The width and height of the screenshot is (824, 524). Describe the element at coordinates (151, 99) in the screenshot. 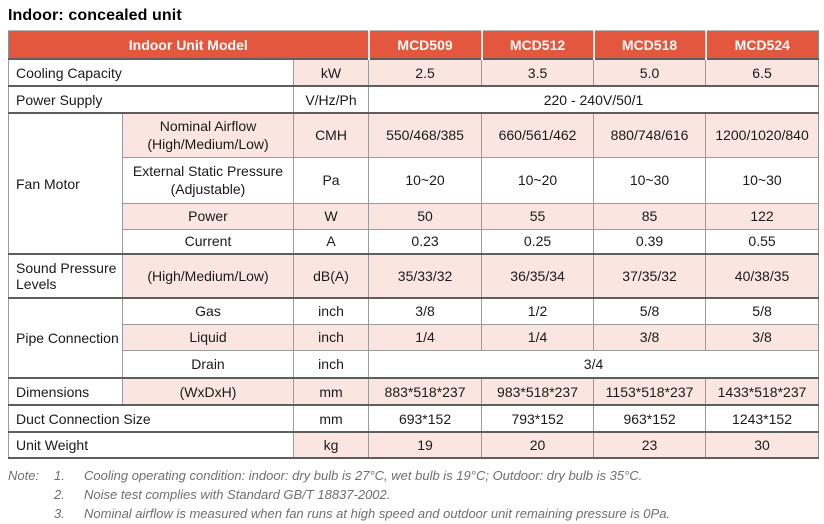

I see `power-supply-label: Power Supply` at that location.